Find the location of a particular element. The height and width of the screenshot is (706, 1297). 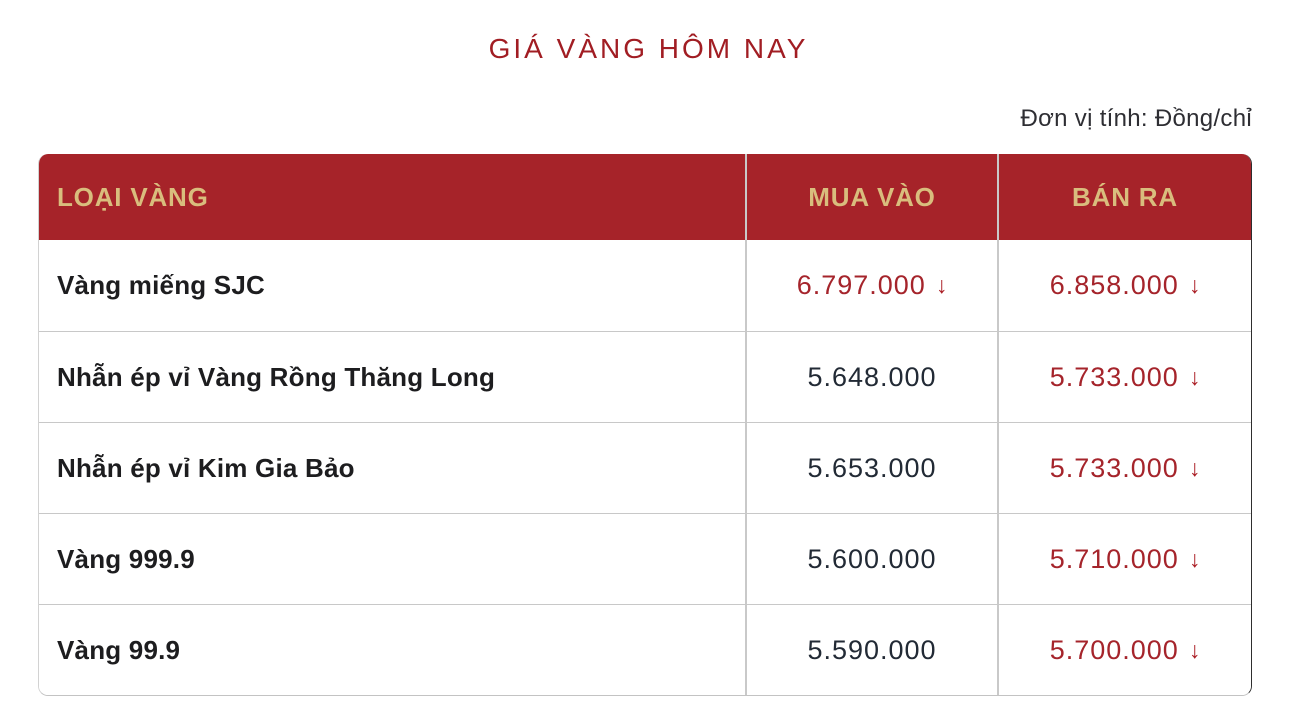

sell-price-cell: 6.858.000 ↓ is located at coordinates (1124, 285).